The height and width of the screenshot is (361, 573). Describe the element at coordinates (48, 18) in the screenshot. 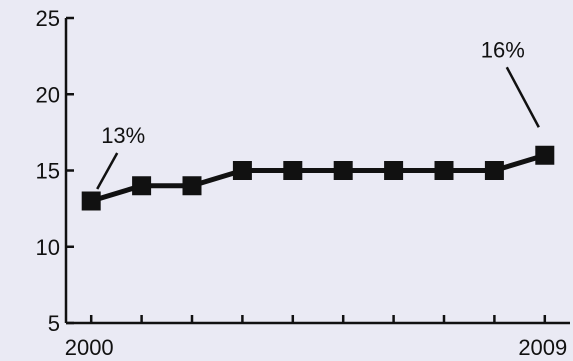

I see `y-tick-label: 25` at that location.